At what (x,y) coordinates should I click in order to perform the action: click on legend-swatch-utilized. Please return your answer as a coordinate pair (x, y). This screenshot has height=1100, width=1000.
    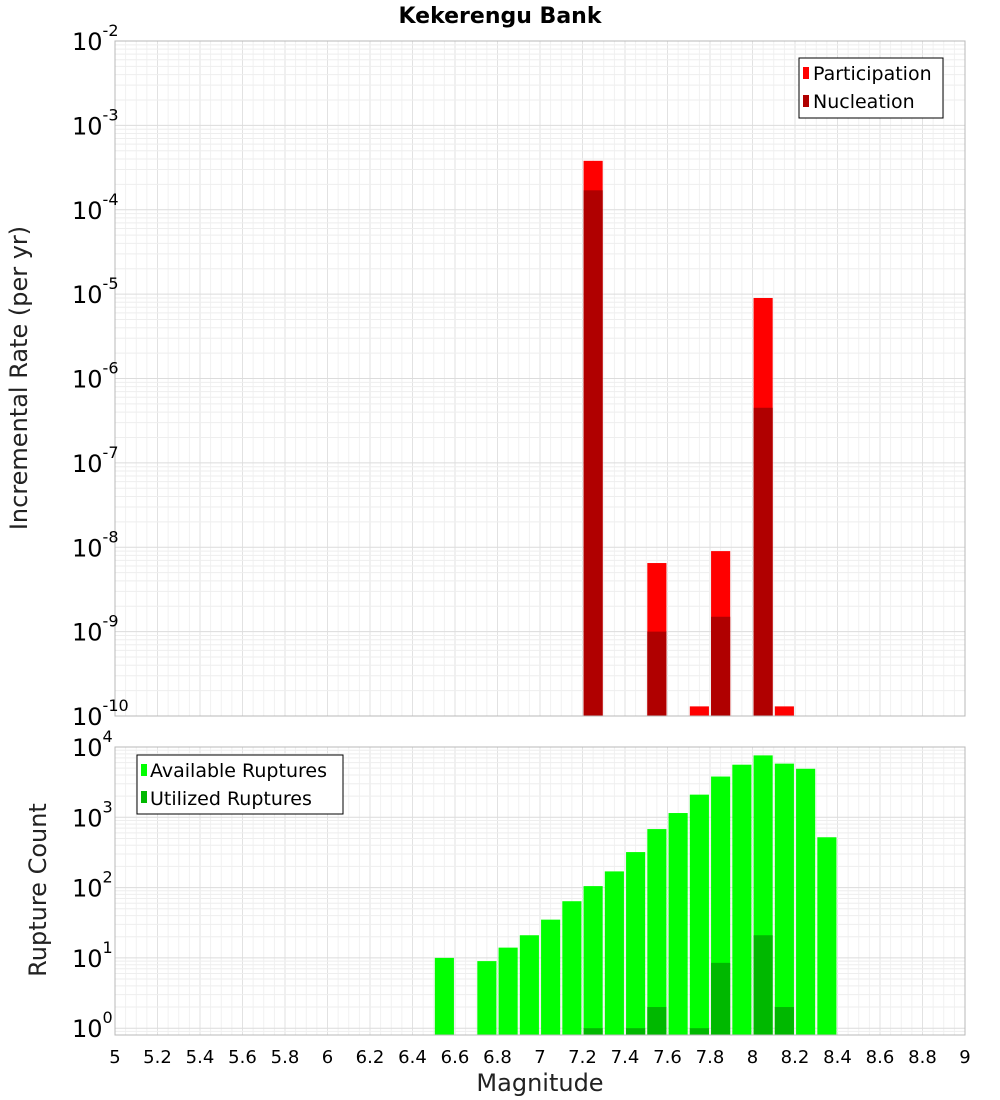
    Looking at the image, I should click on (144, 797).